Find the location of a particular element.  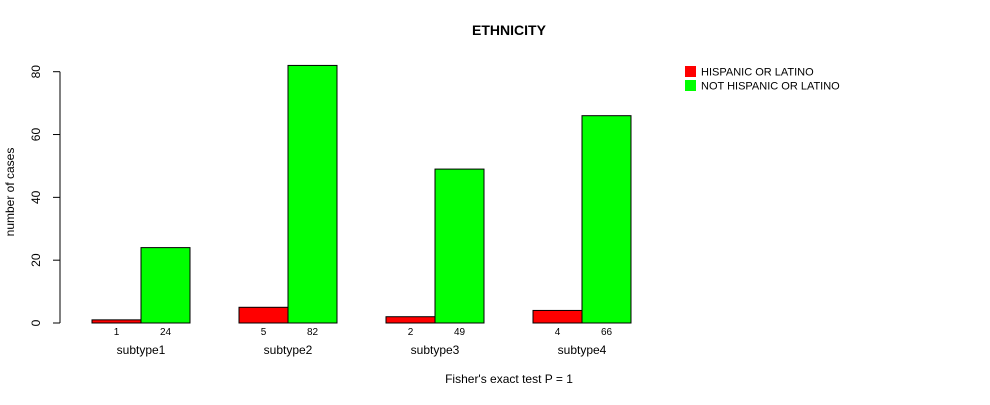

legend-label: HISPANIC OR LATINO is located at coordinates (757, 73).